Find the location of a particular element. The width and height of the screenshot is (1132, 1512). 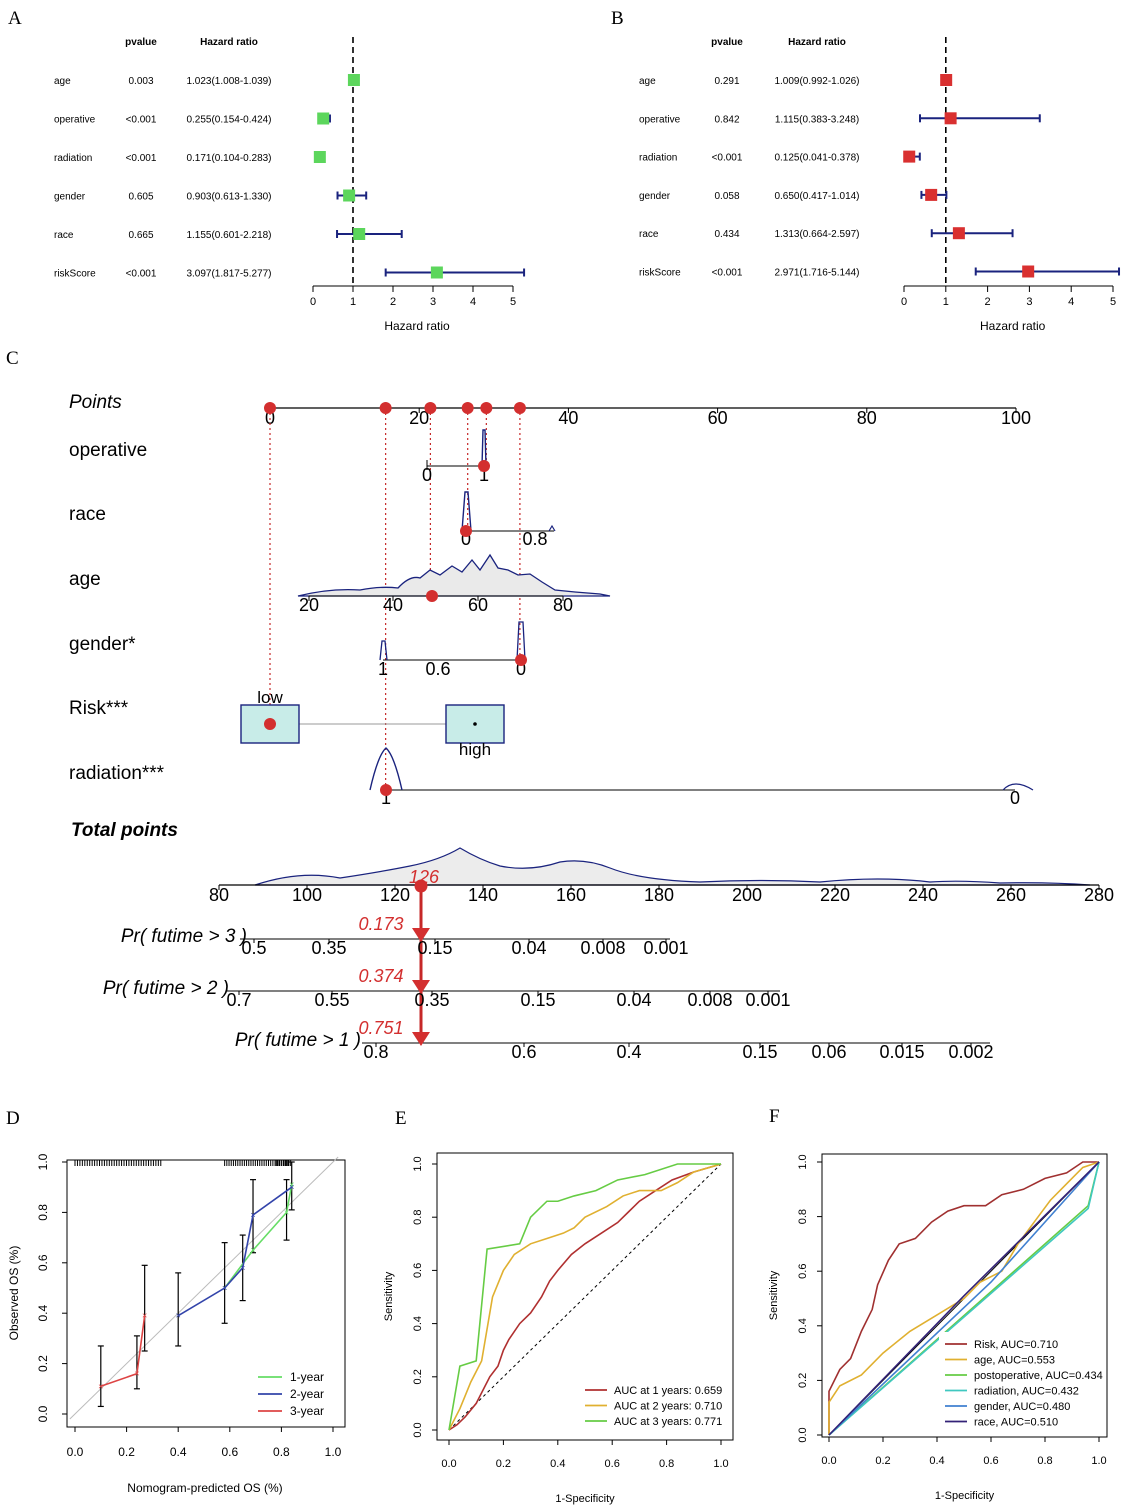

risk-dot is located at coordinates (270, 724).